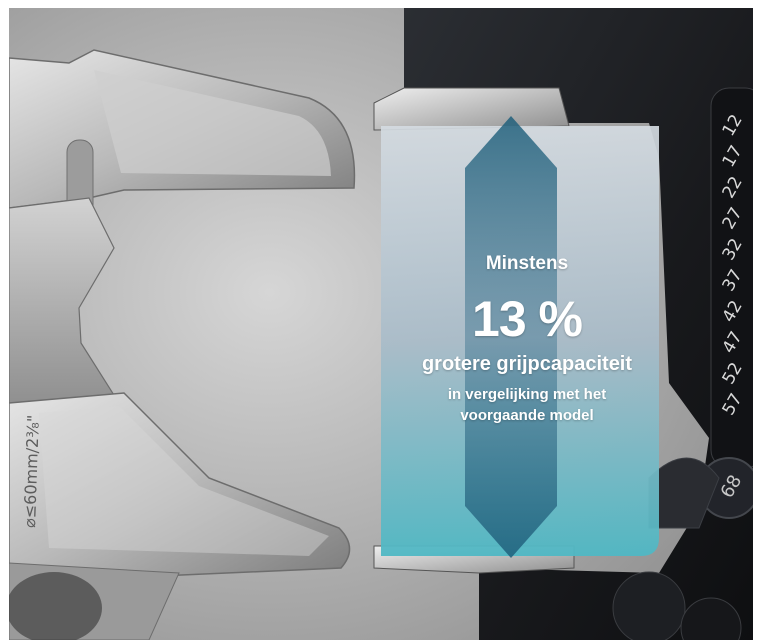 Image resolution: width=762 pixels, height=642 pixels. Describe the element at coordinates (527, 319) in the screenshot. I see `percentage-text: 13 %` at that location.